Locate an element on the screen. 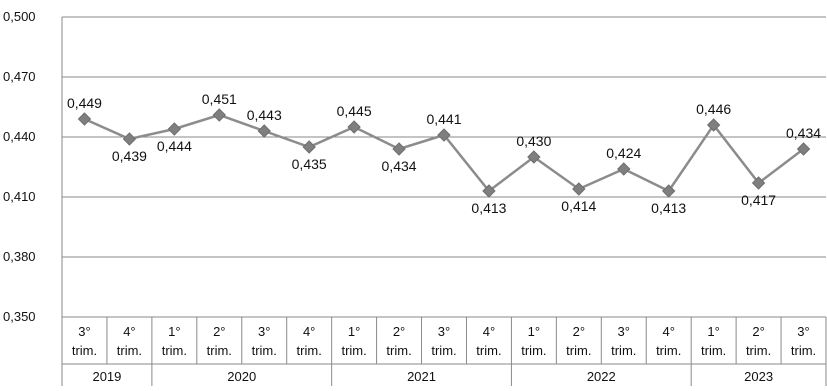  y-axis-tick-labels: 0,350 0,380 0,410 0,440 0,470 0,500 is located at coordinates (19, 166).